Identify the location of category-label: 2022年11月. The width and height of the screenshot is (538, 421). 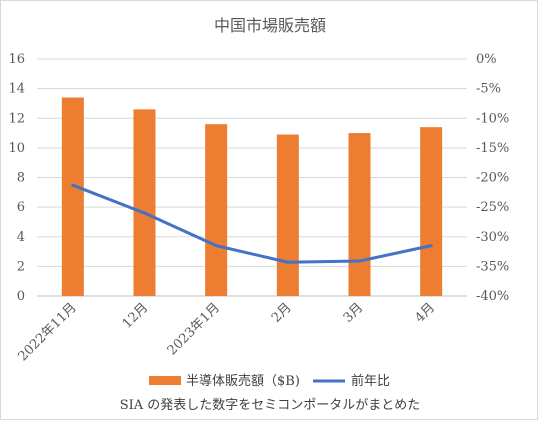
(48, 332).